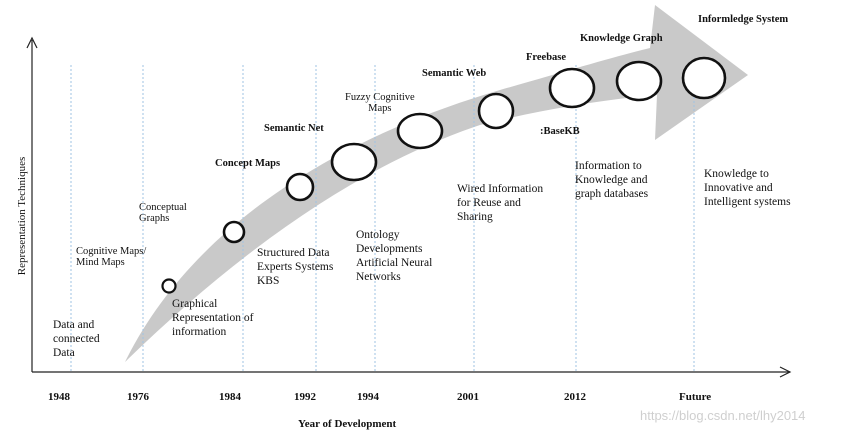  What do you see at coordinates (76, 339) in the screenshot?
I see `description-data: Data and connected Data` at bounding box center [76, 339].